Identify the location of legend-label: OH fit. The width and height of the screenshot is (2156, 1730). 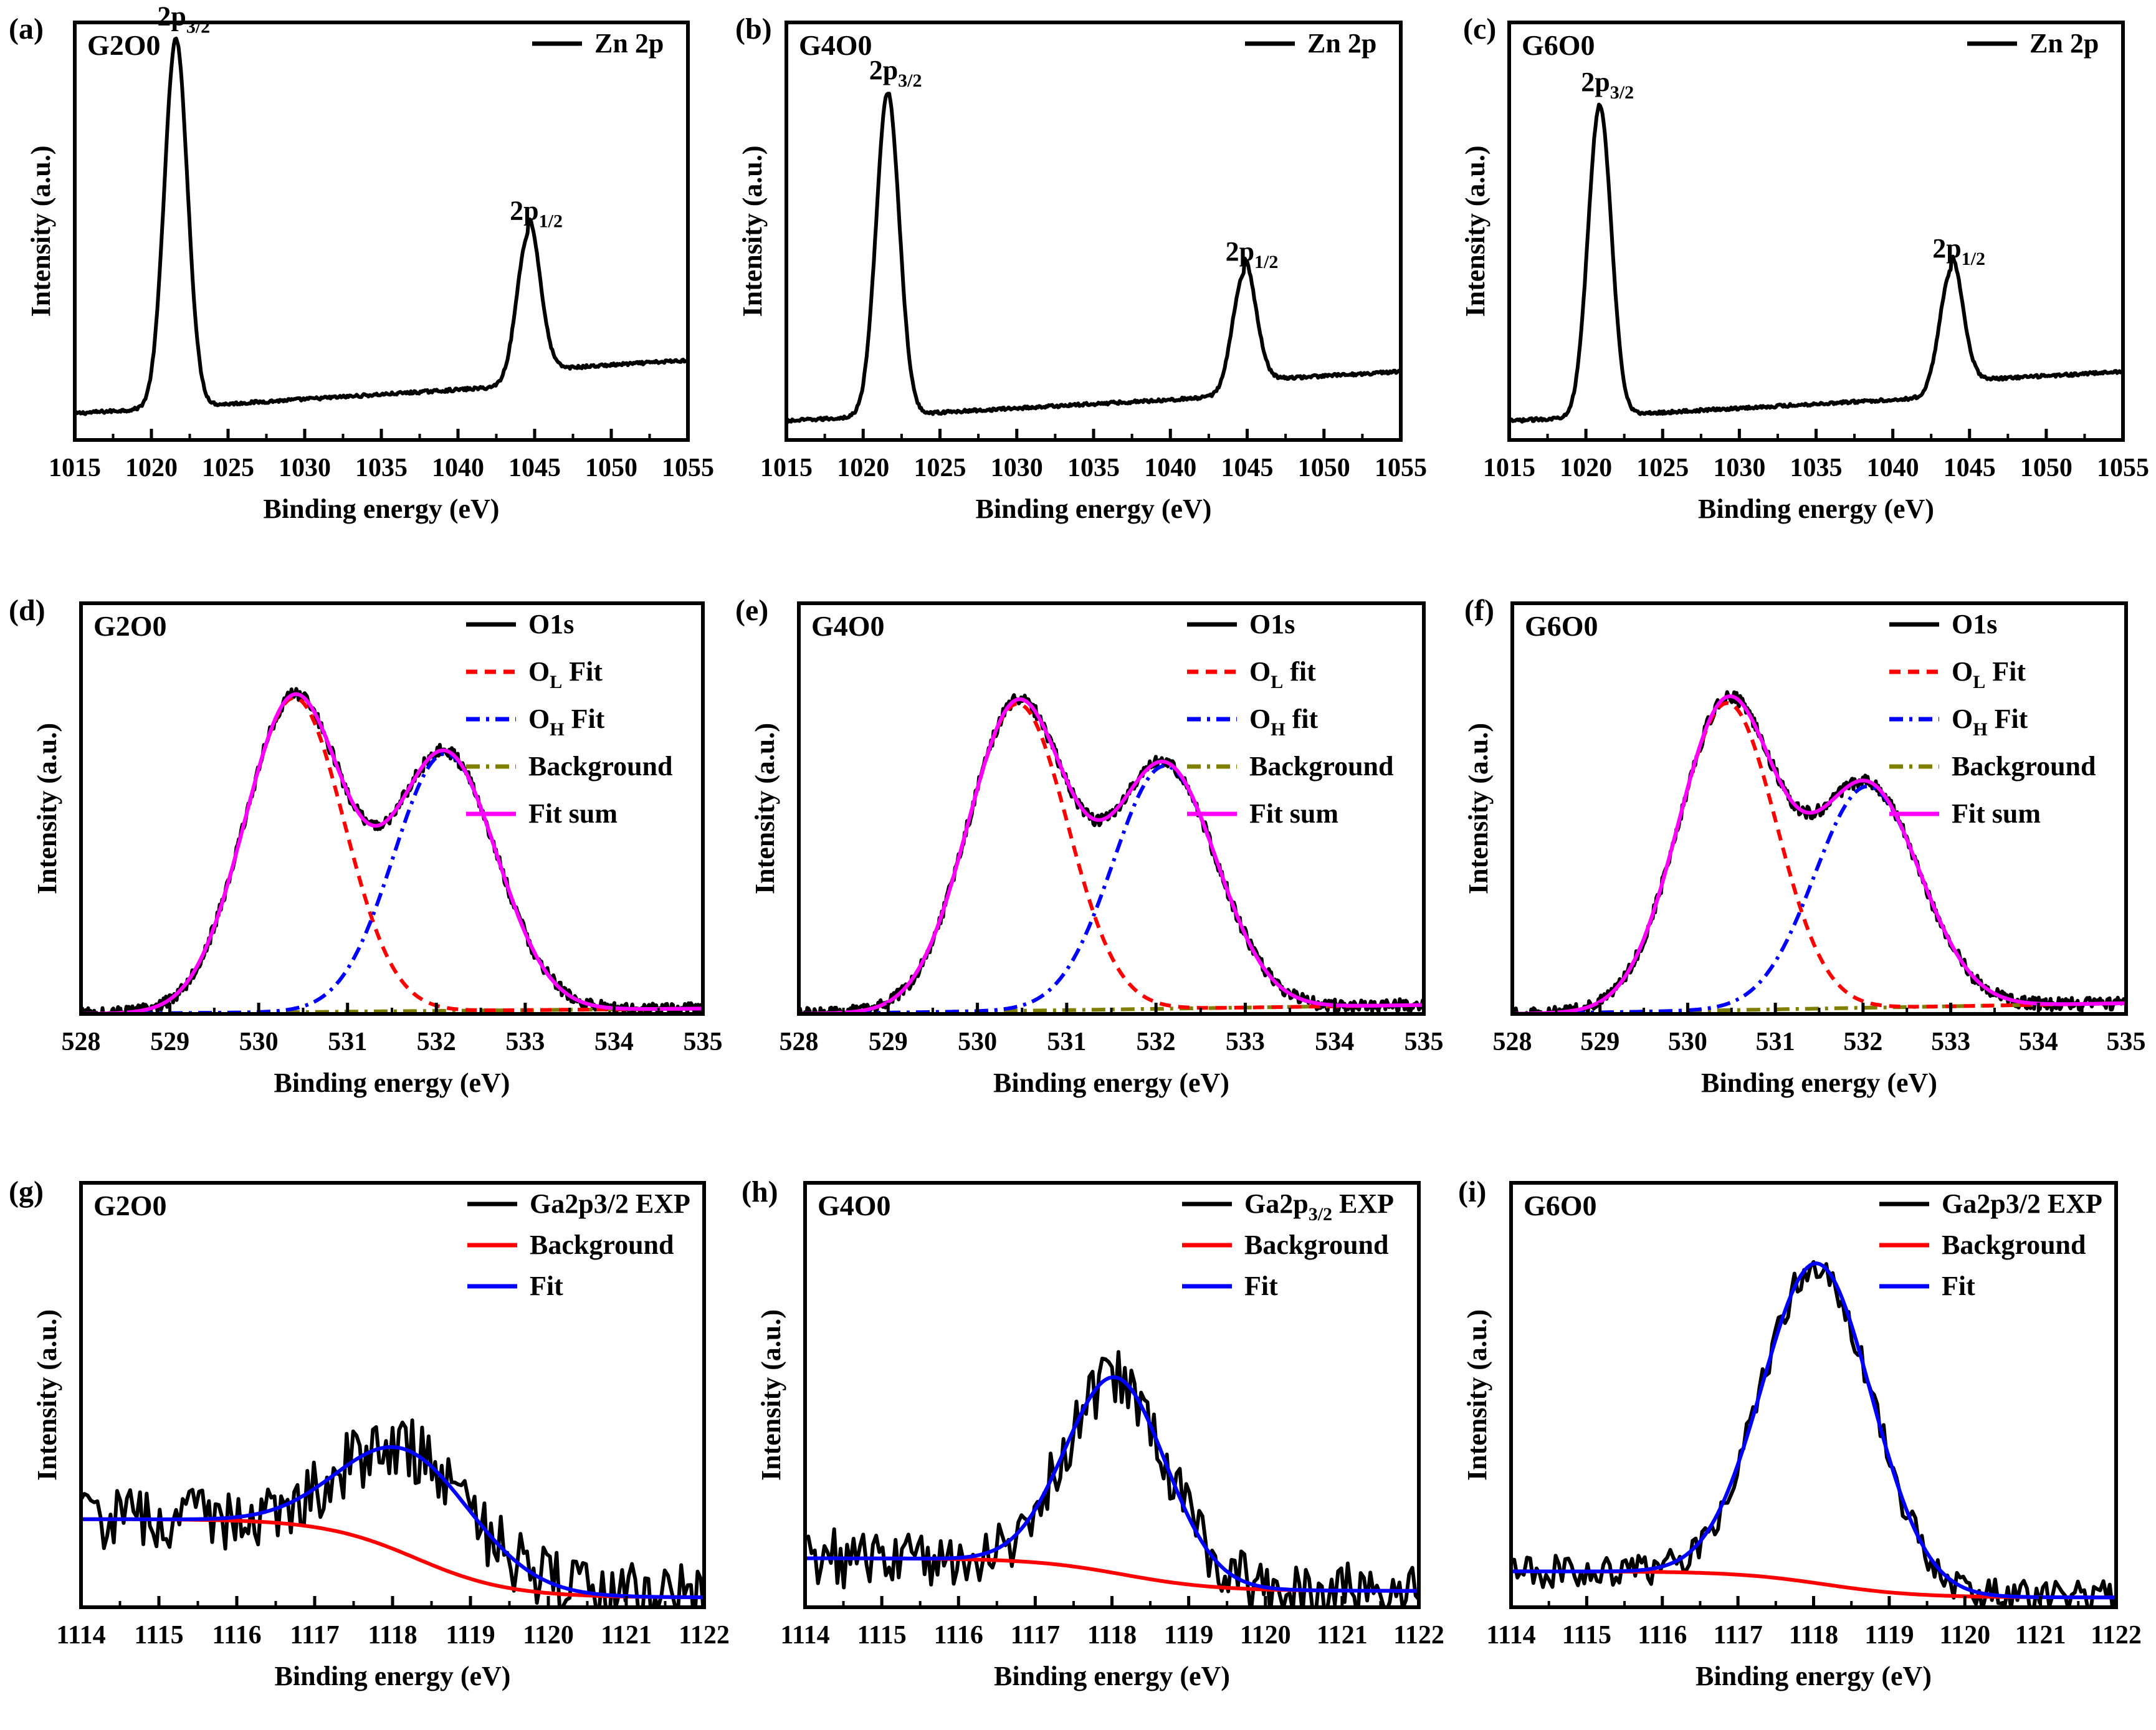
(1283, 722).